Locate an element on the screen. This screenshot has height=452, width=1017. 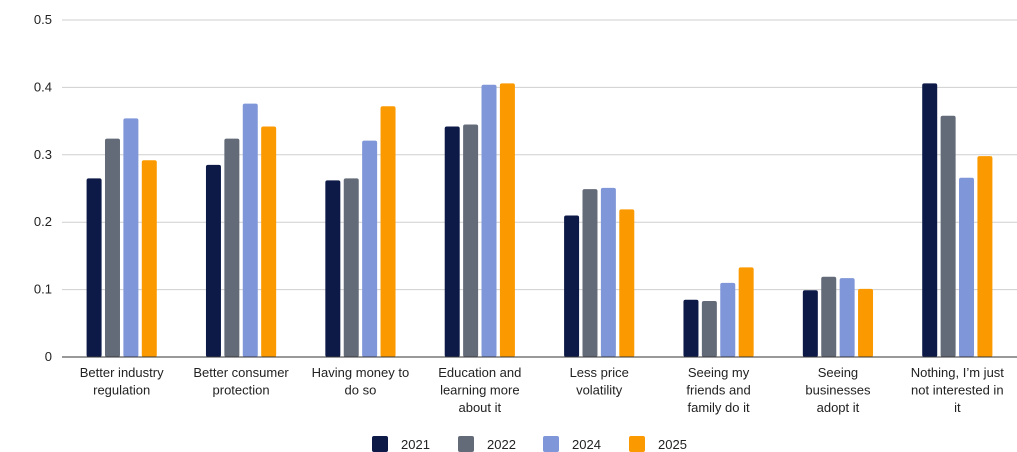
category-label-line: Education and is located at coordinates (479, 372).